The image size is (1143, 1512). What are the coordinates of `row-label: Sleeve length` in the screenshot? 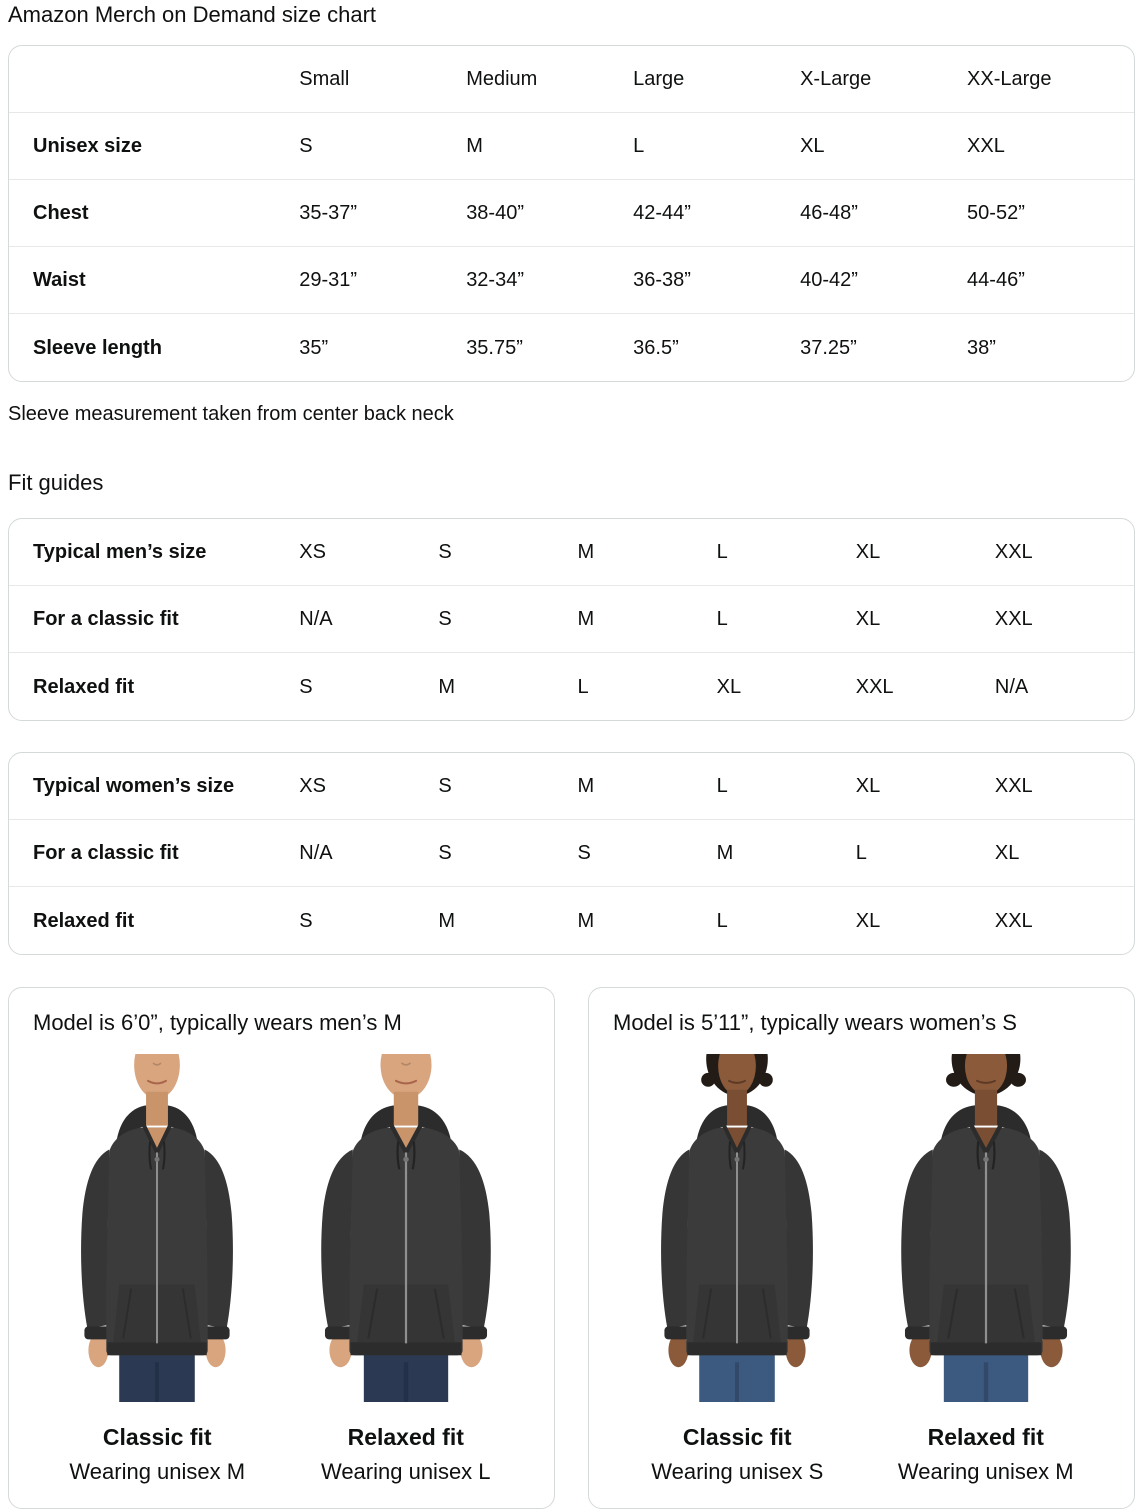 It's located at (97, 347).